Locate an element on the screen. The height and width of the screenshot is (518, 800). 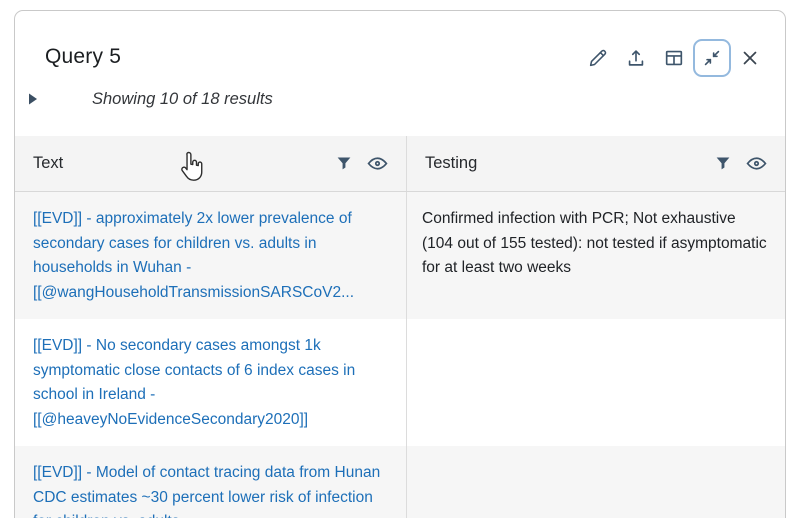
page-title: Query 5 is located at coordinates (83, 56).